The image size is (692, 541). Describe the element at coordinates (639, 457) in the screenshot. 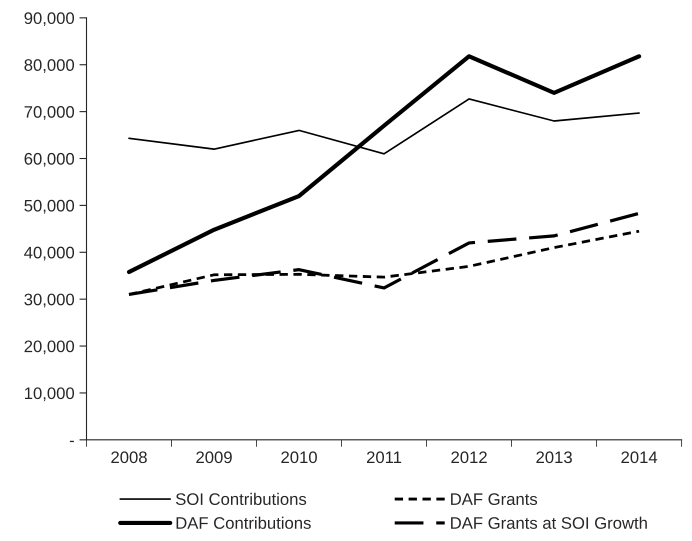

I see `x-tick-label: 2014` at that location.